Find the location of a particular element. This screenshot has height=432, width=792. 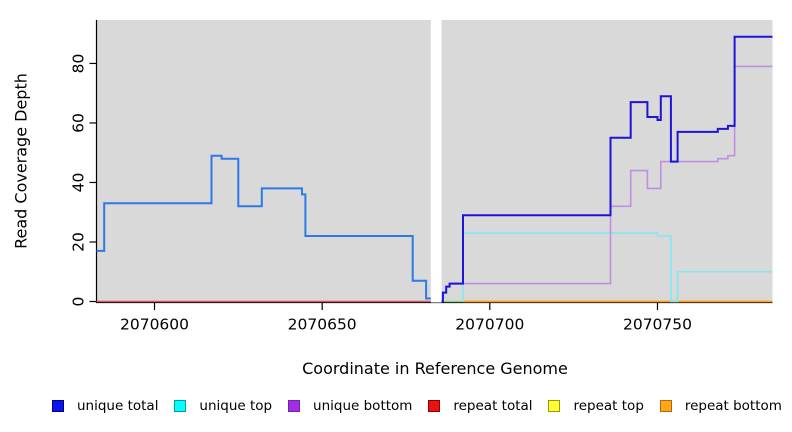

legend-item-repeat-top: repeat top is located at coordinates (596, 406).